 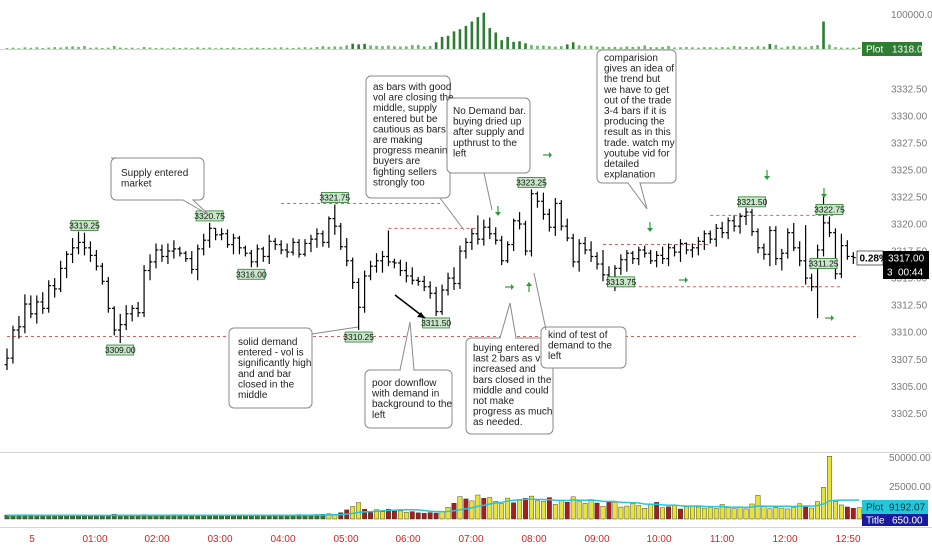 What do you see at coordinates (634, 122) in the screenshot?
I see `callout-line: producing the` at bounding box center [634, 122].